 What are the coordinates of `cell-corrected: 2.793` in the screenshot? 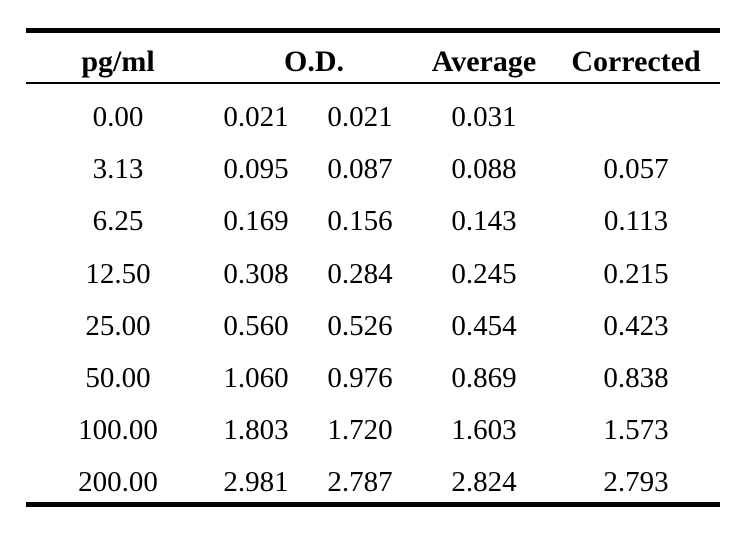 It's located at (636, 482).